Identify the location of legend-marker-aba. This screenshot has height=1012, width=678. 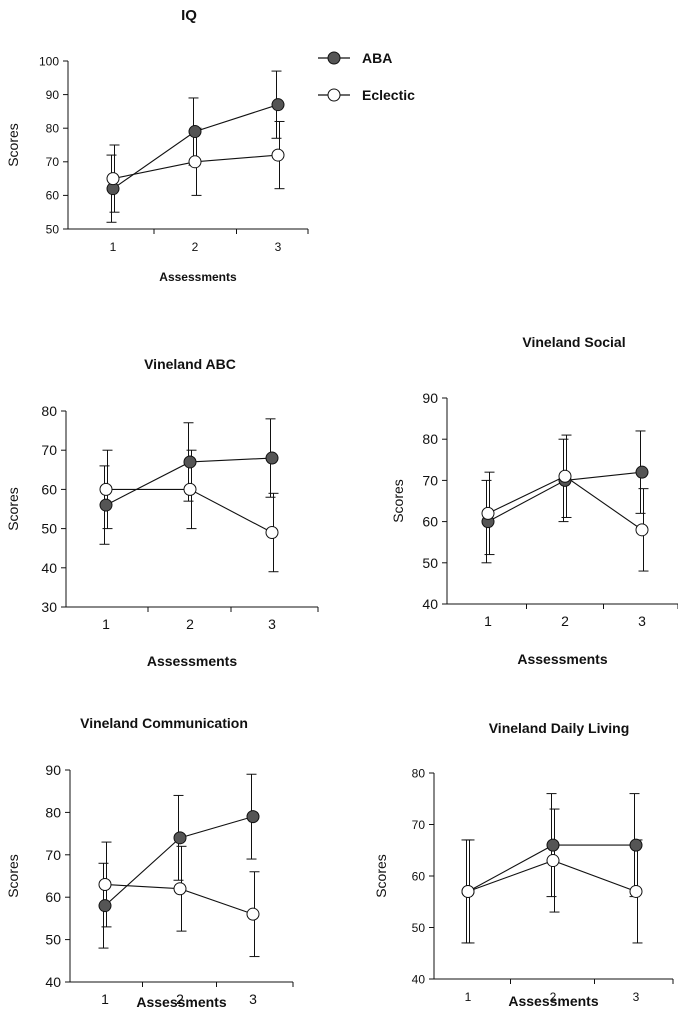
(334, 58).